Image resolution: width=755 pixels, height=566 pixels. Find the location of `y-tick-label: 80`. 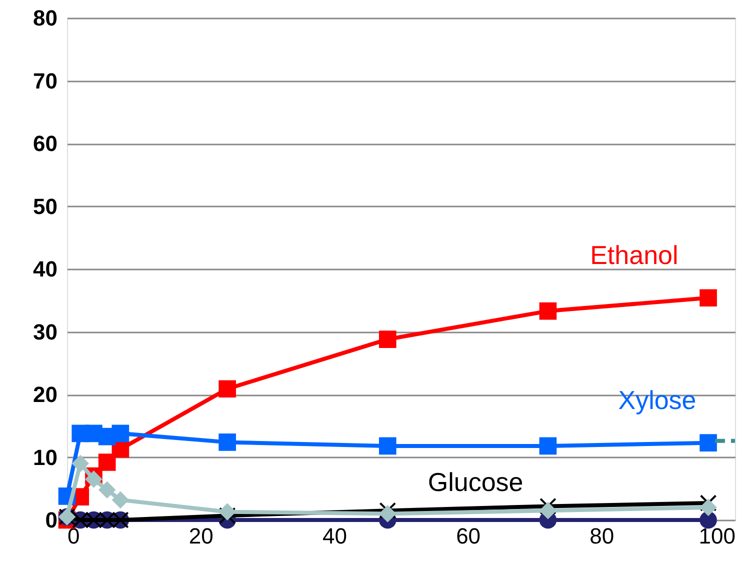

y-tick-label: 80 is located at coordinates (45, 18).